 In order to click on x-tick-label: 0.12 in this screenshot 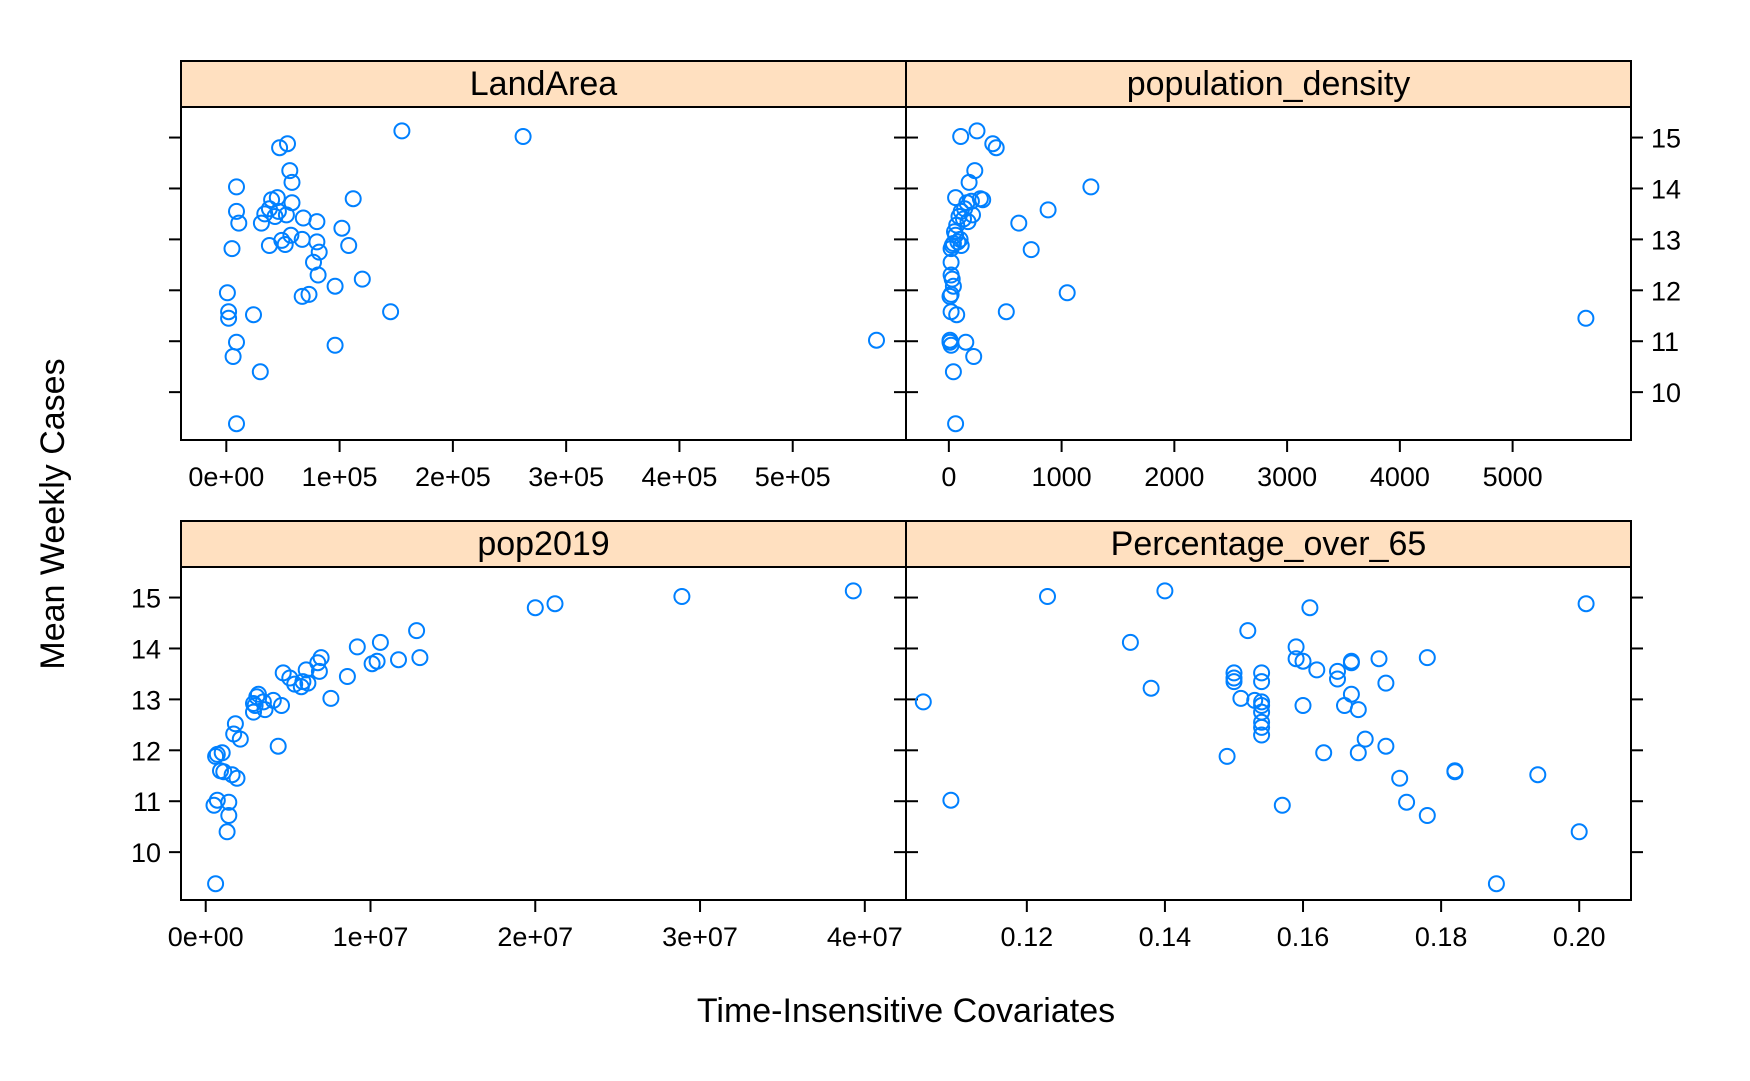, I will do `click(1027, 937)`.